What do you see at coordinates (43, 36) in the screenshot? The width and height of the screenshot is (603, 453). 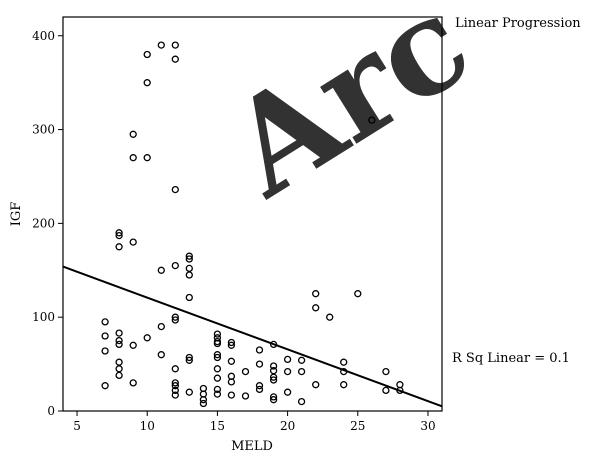 I see `y-tick-label: 400` at bounding box center [43, 36].